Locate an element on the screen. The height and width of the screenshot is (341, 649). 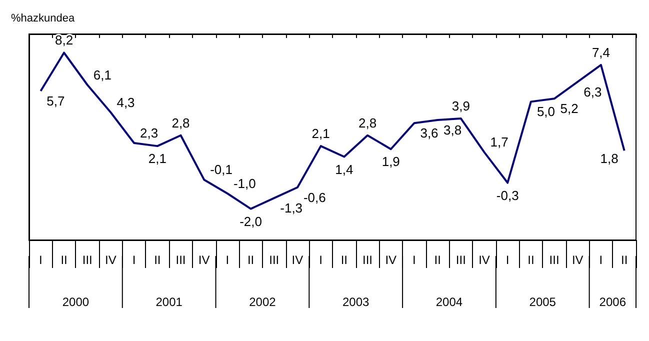
data-label: -2,0 is located at coordinates (251, 221).